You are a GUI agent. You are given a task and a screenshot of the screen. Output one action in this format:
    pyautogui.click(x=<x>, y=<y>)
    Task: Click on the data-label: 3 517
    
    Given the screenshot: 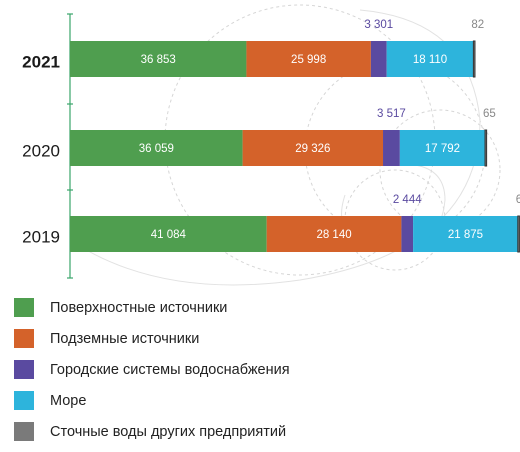 What is the action you would take?
    pyautogui.click(x=391, y=114)
    